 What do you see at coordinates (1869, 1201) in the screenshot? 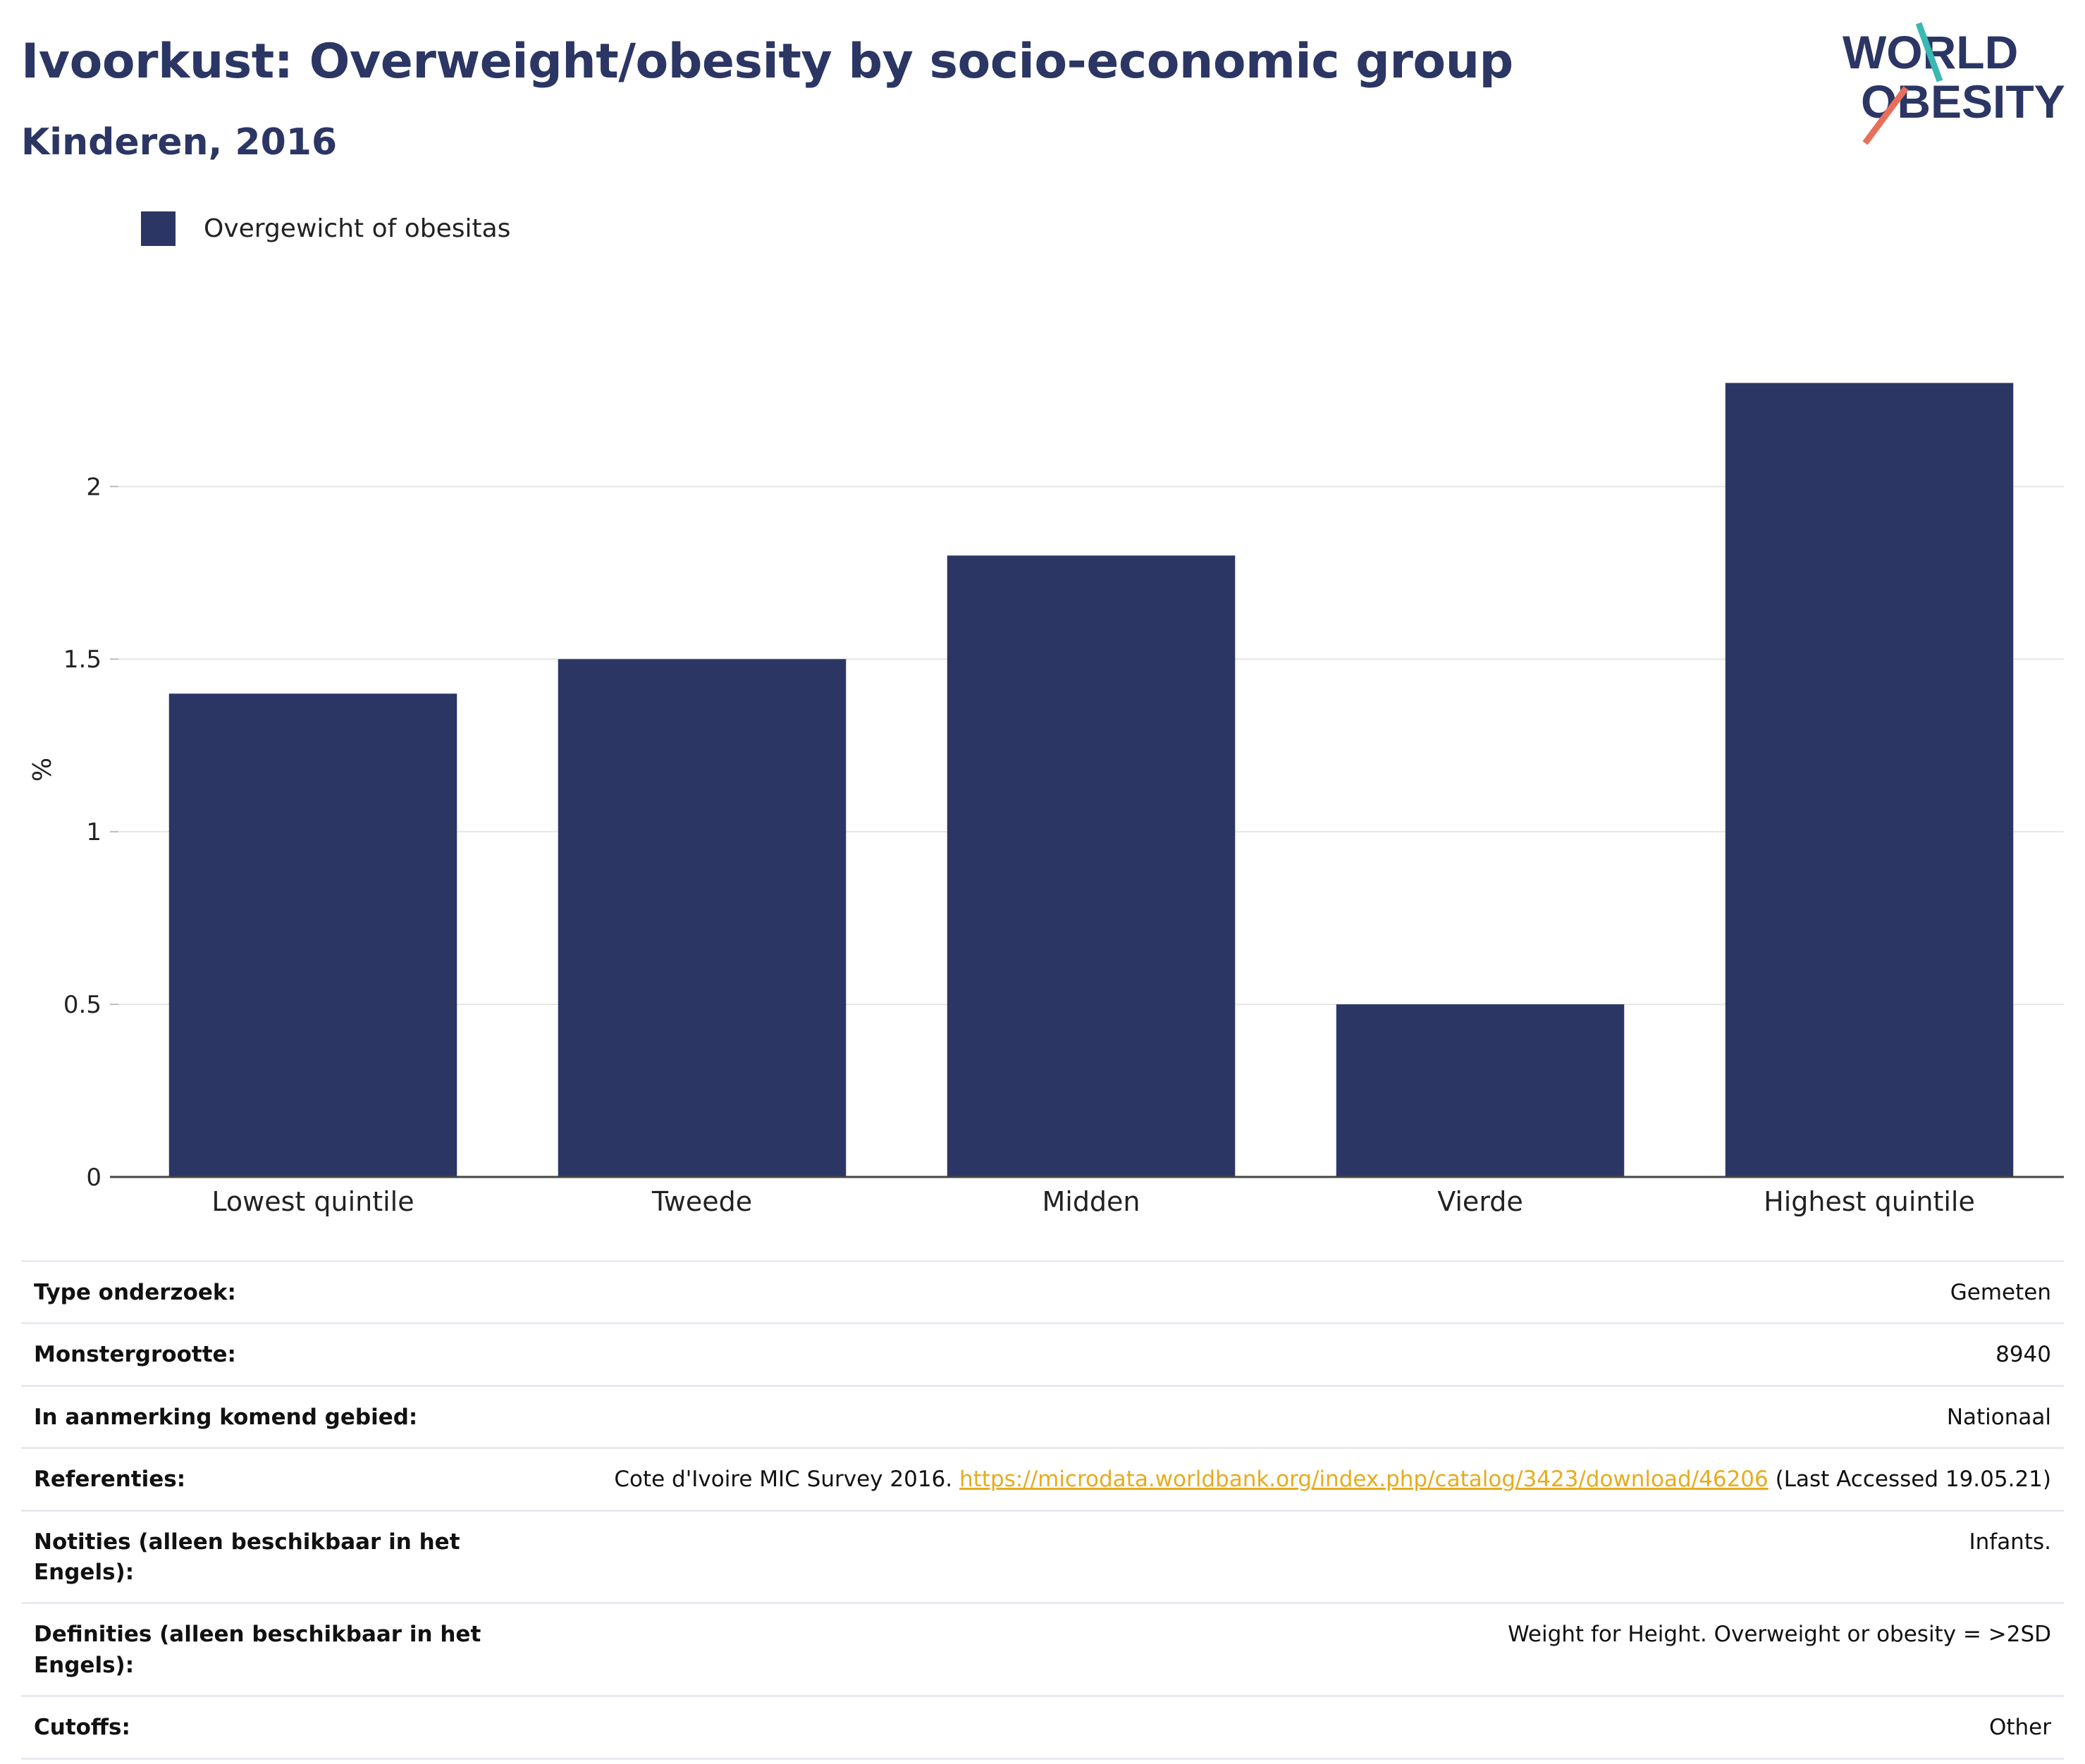
I see `x-tick-label: Highest quintile` at bounding box center [1869, 1201].